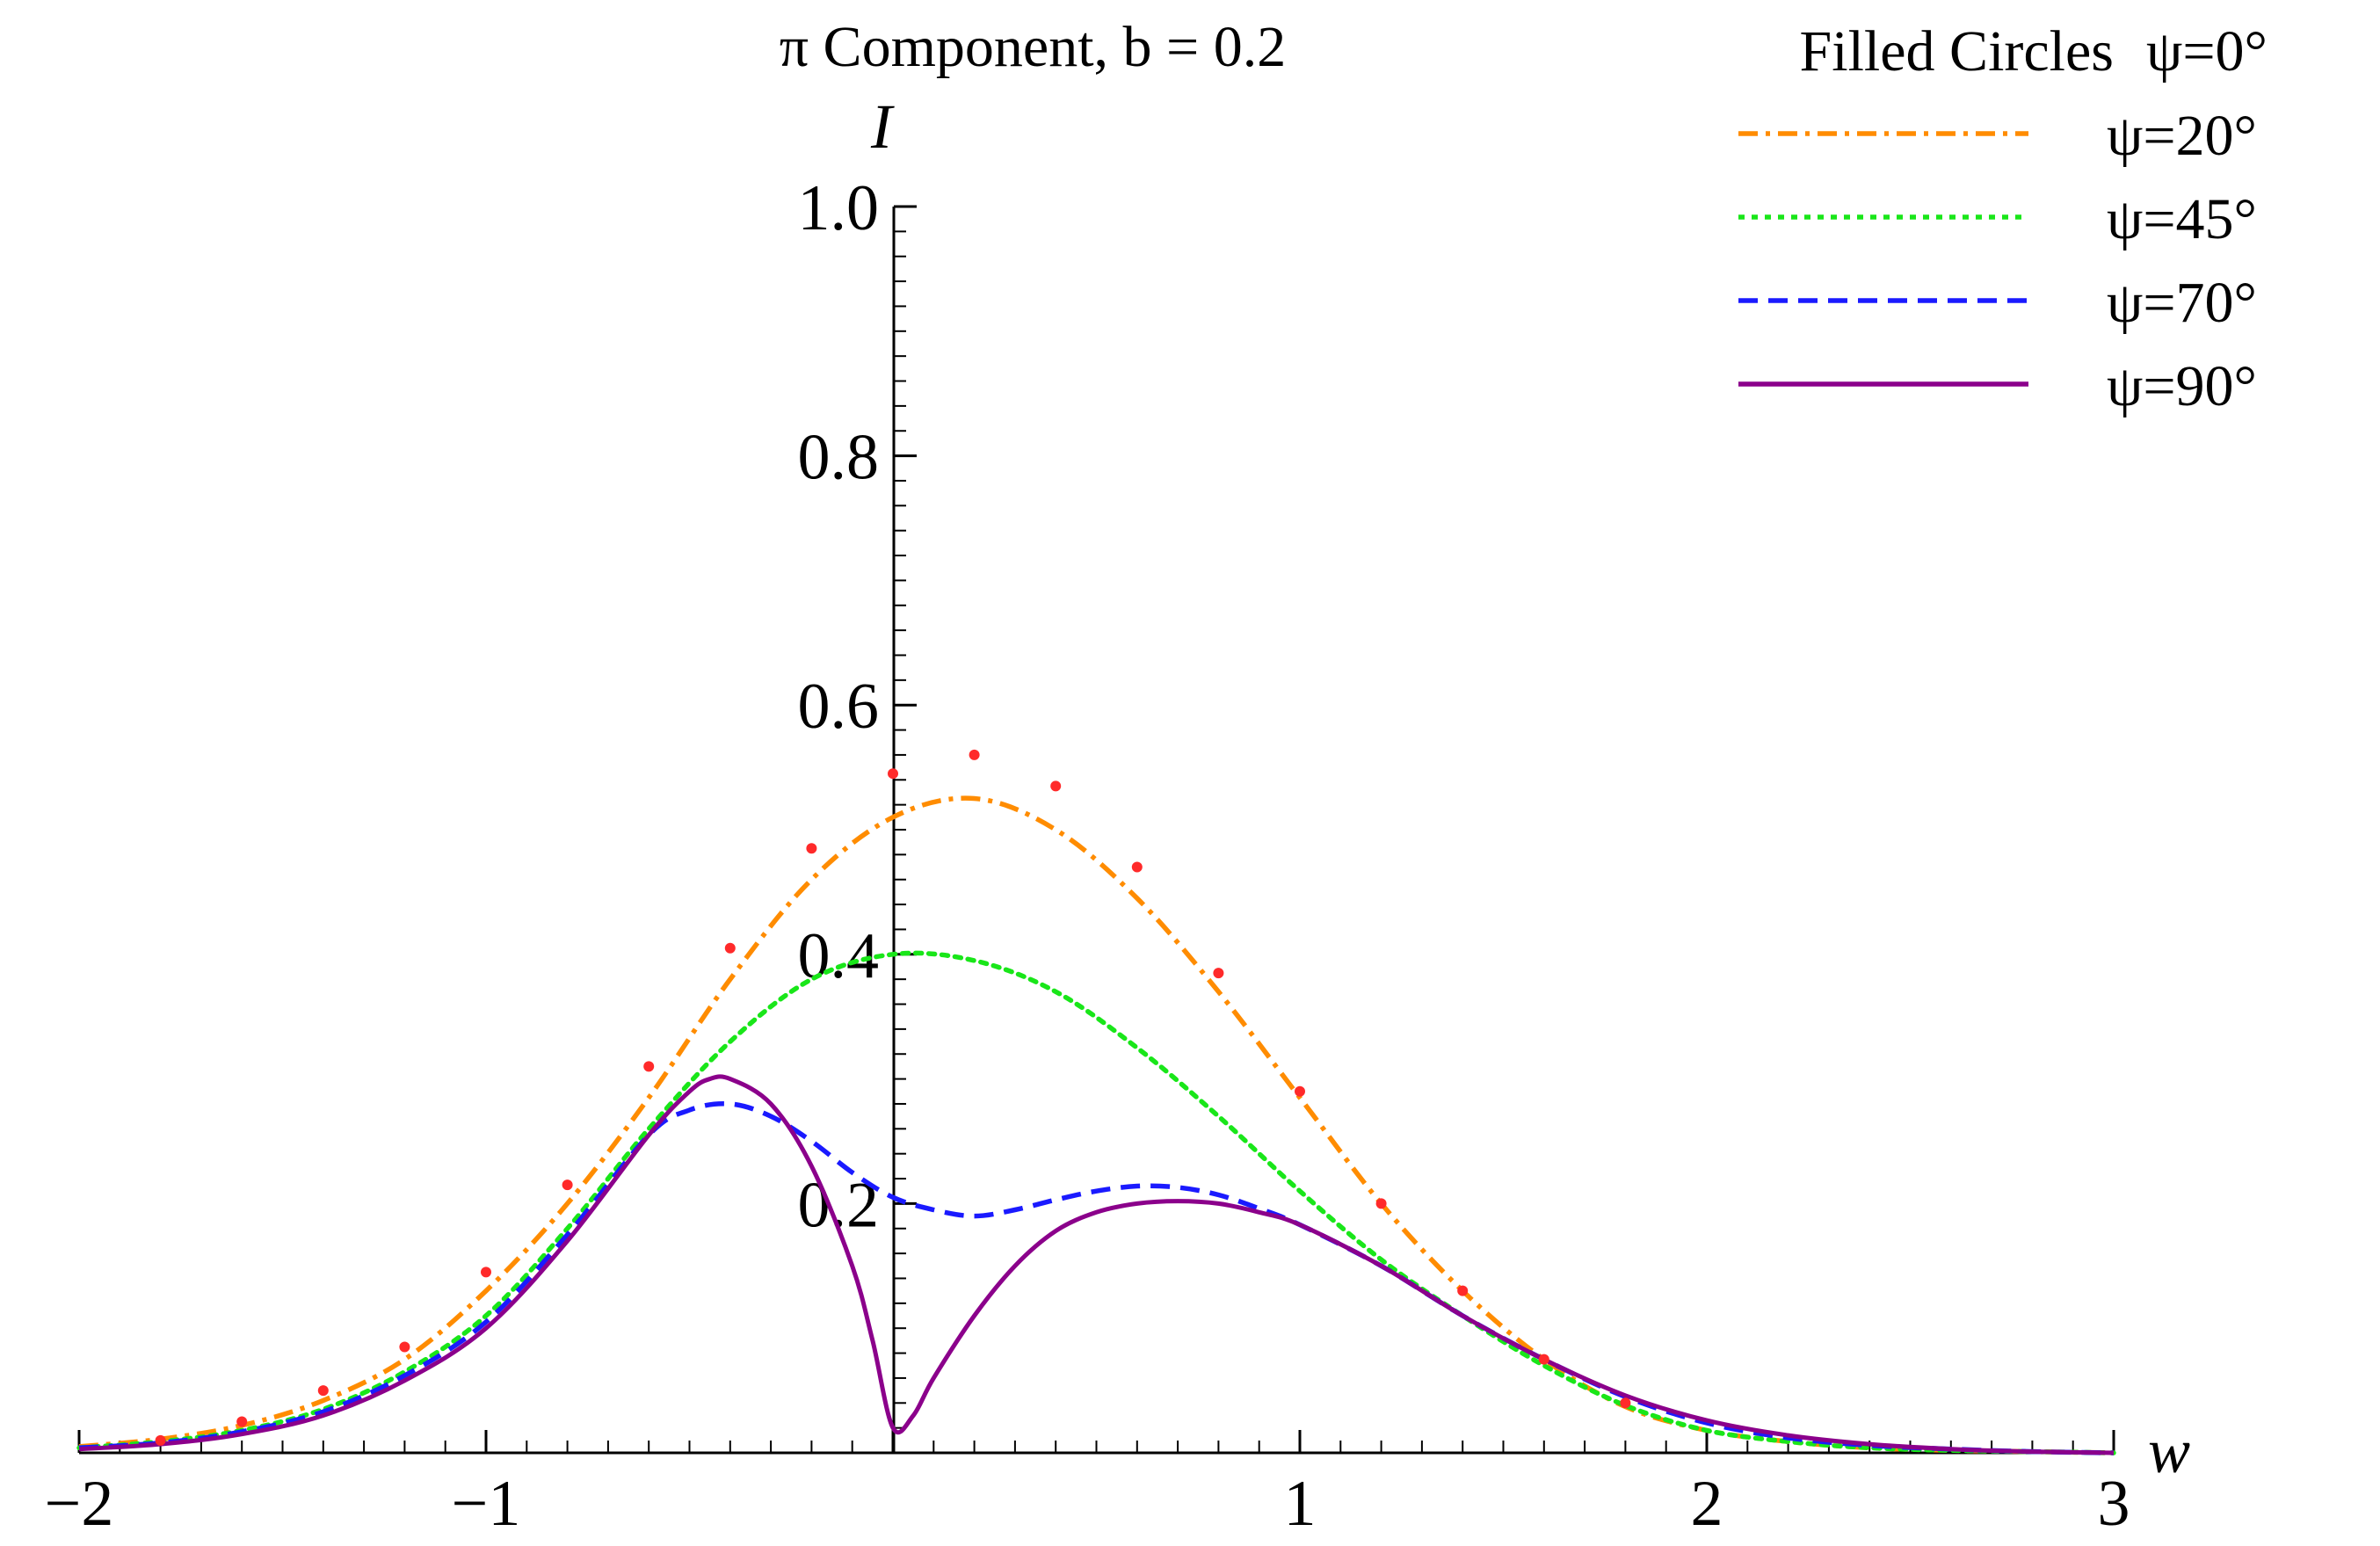 This screenshot has width=2380, height=1546. What do you see at coordinates (882, 127) in the screenshot?
I see `y-axis-label: I` at bounding box center [882, 127].